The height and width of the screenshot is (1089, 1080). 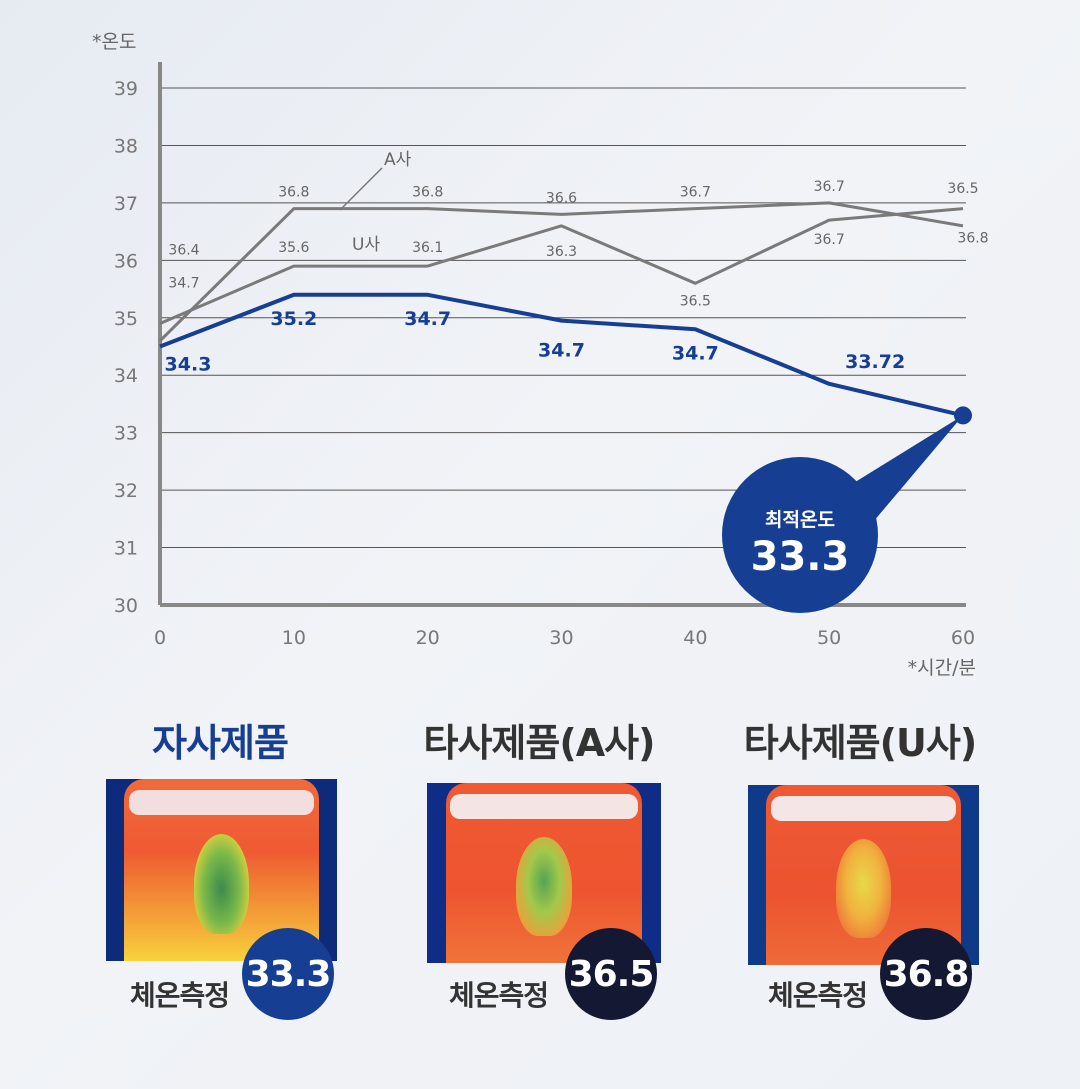 I want to click on y-tick-label: 38, so click(x=126, y=146).